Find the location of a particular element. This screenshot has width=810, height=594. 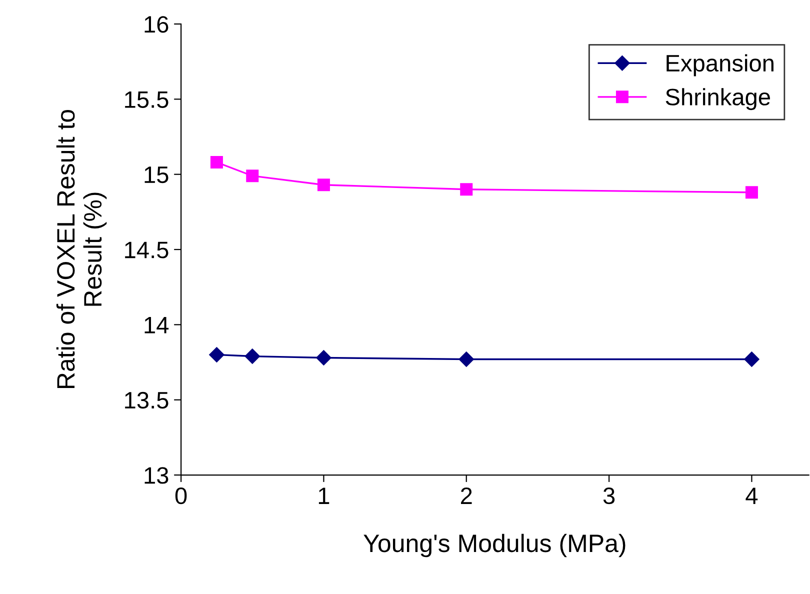

x-tick-label: 2 is located at coordinates (466, 495).